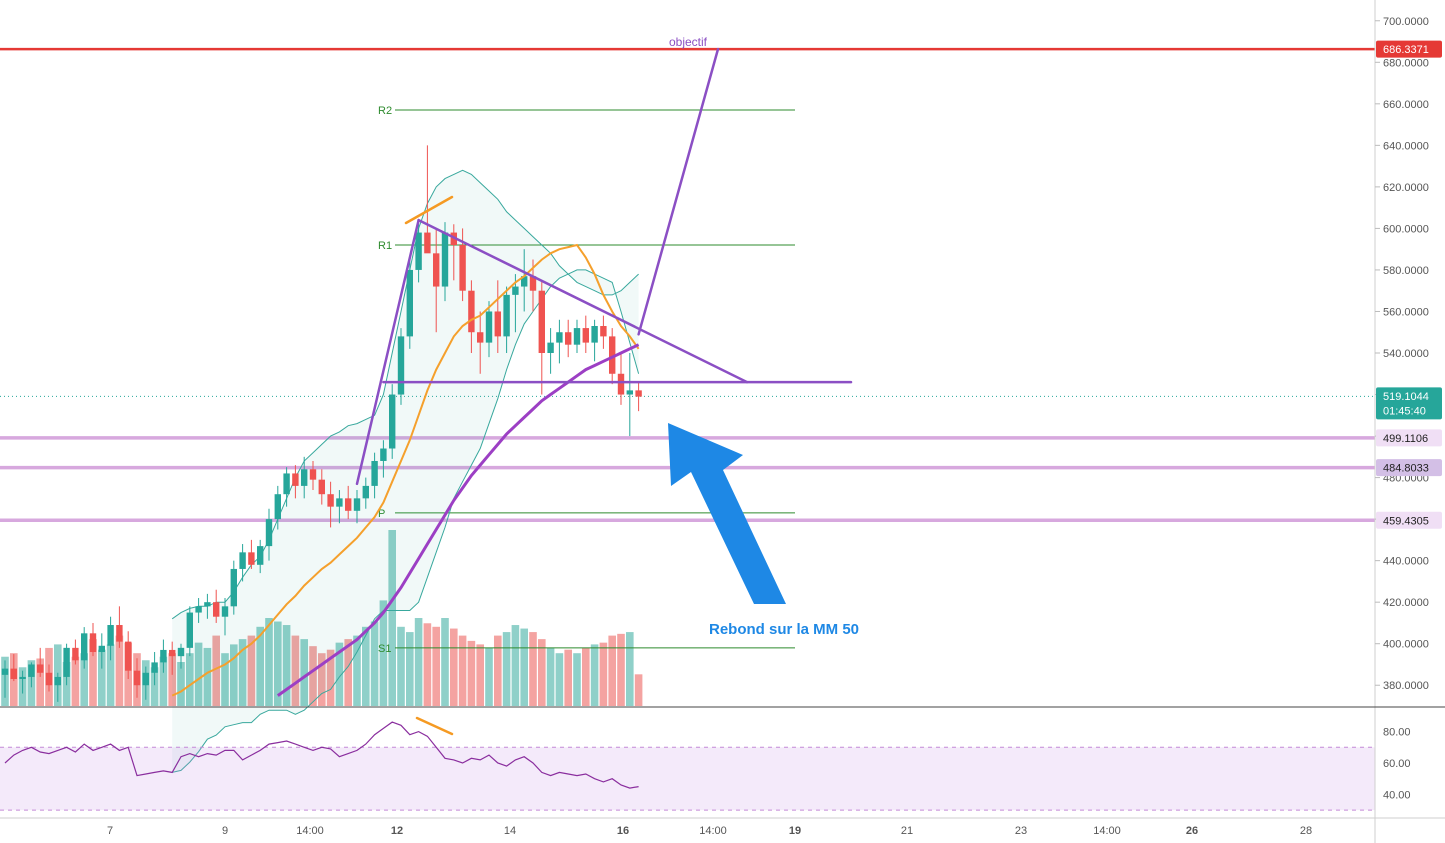  What do you see at coordinates (1405, 439) in the screenshot?
I see `price-tag-value: 499.1106` at bounding box center [1405, 439].